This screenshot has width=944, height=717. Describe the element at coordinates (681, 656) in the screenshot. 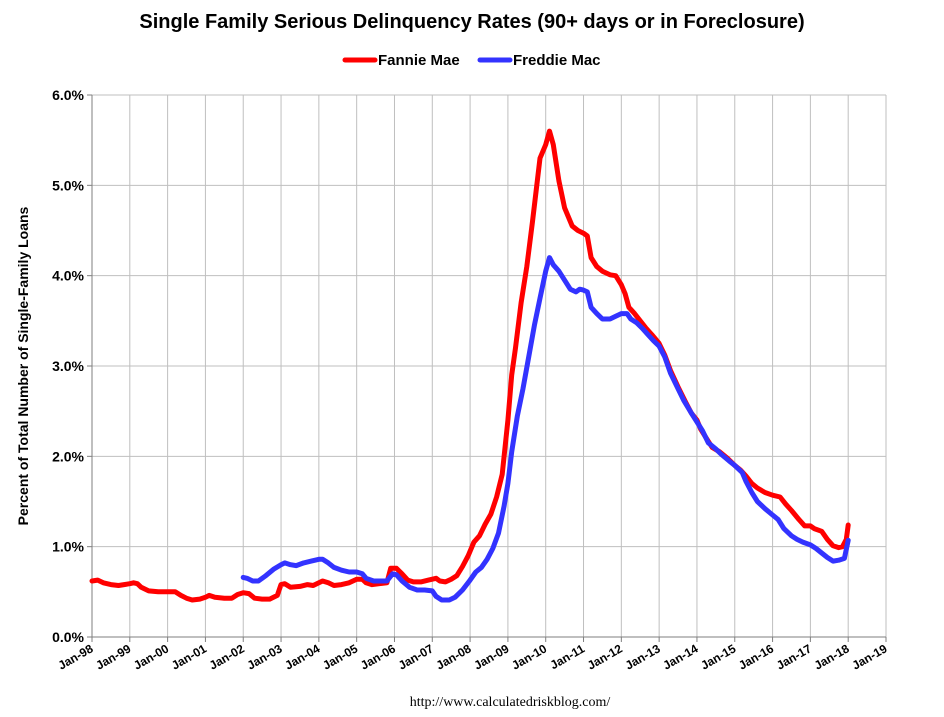

I see `x-tick-label: Jan-14` at that location.